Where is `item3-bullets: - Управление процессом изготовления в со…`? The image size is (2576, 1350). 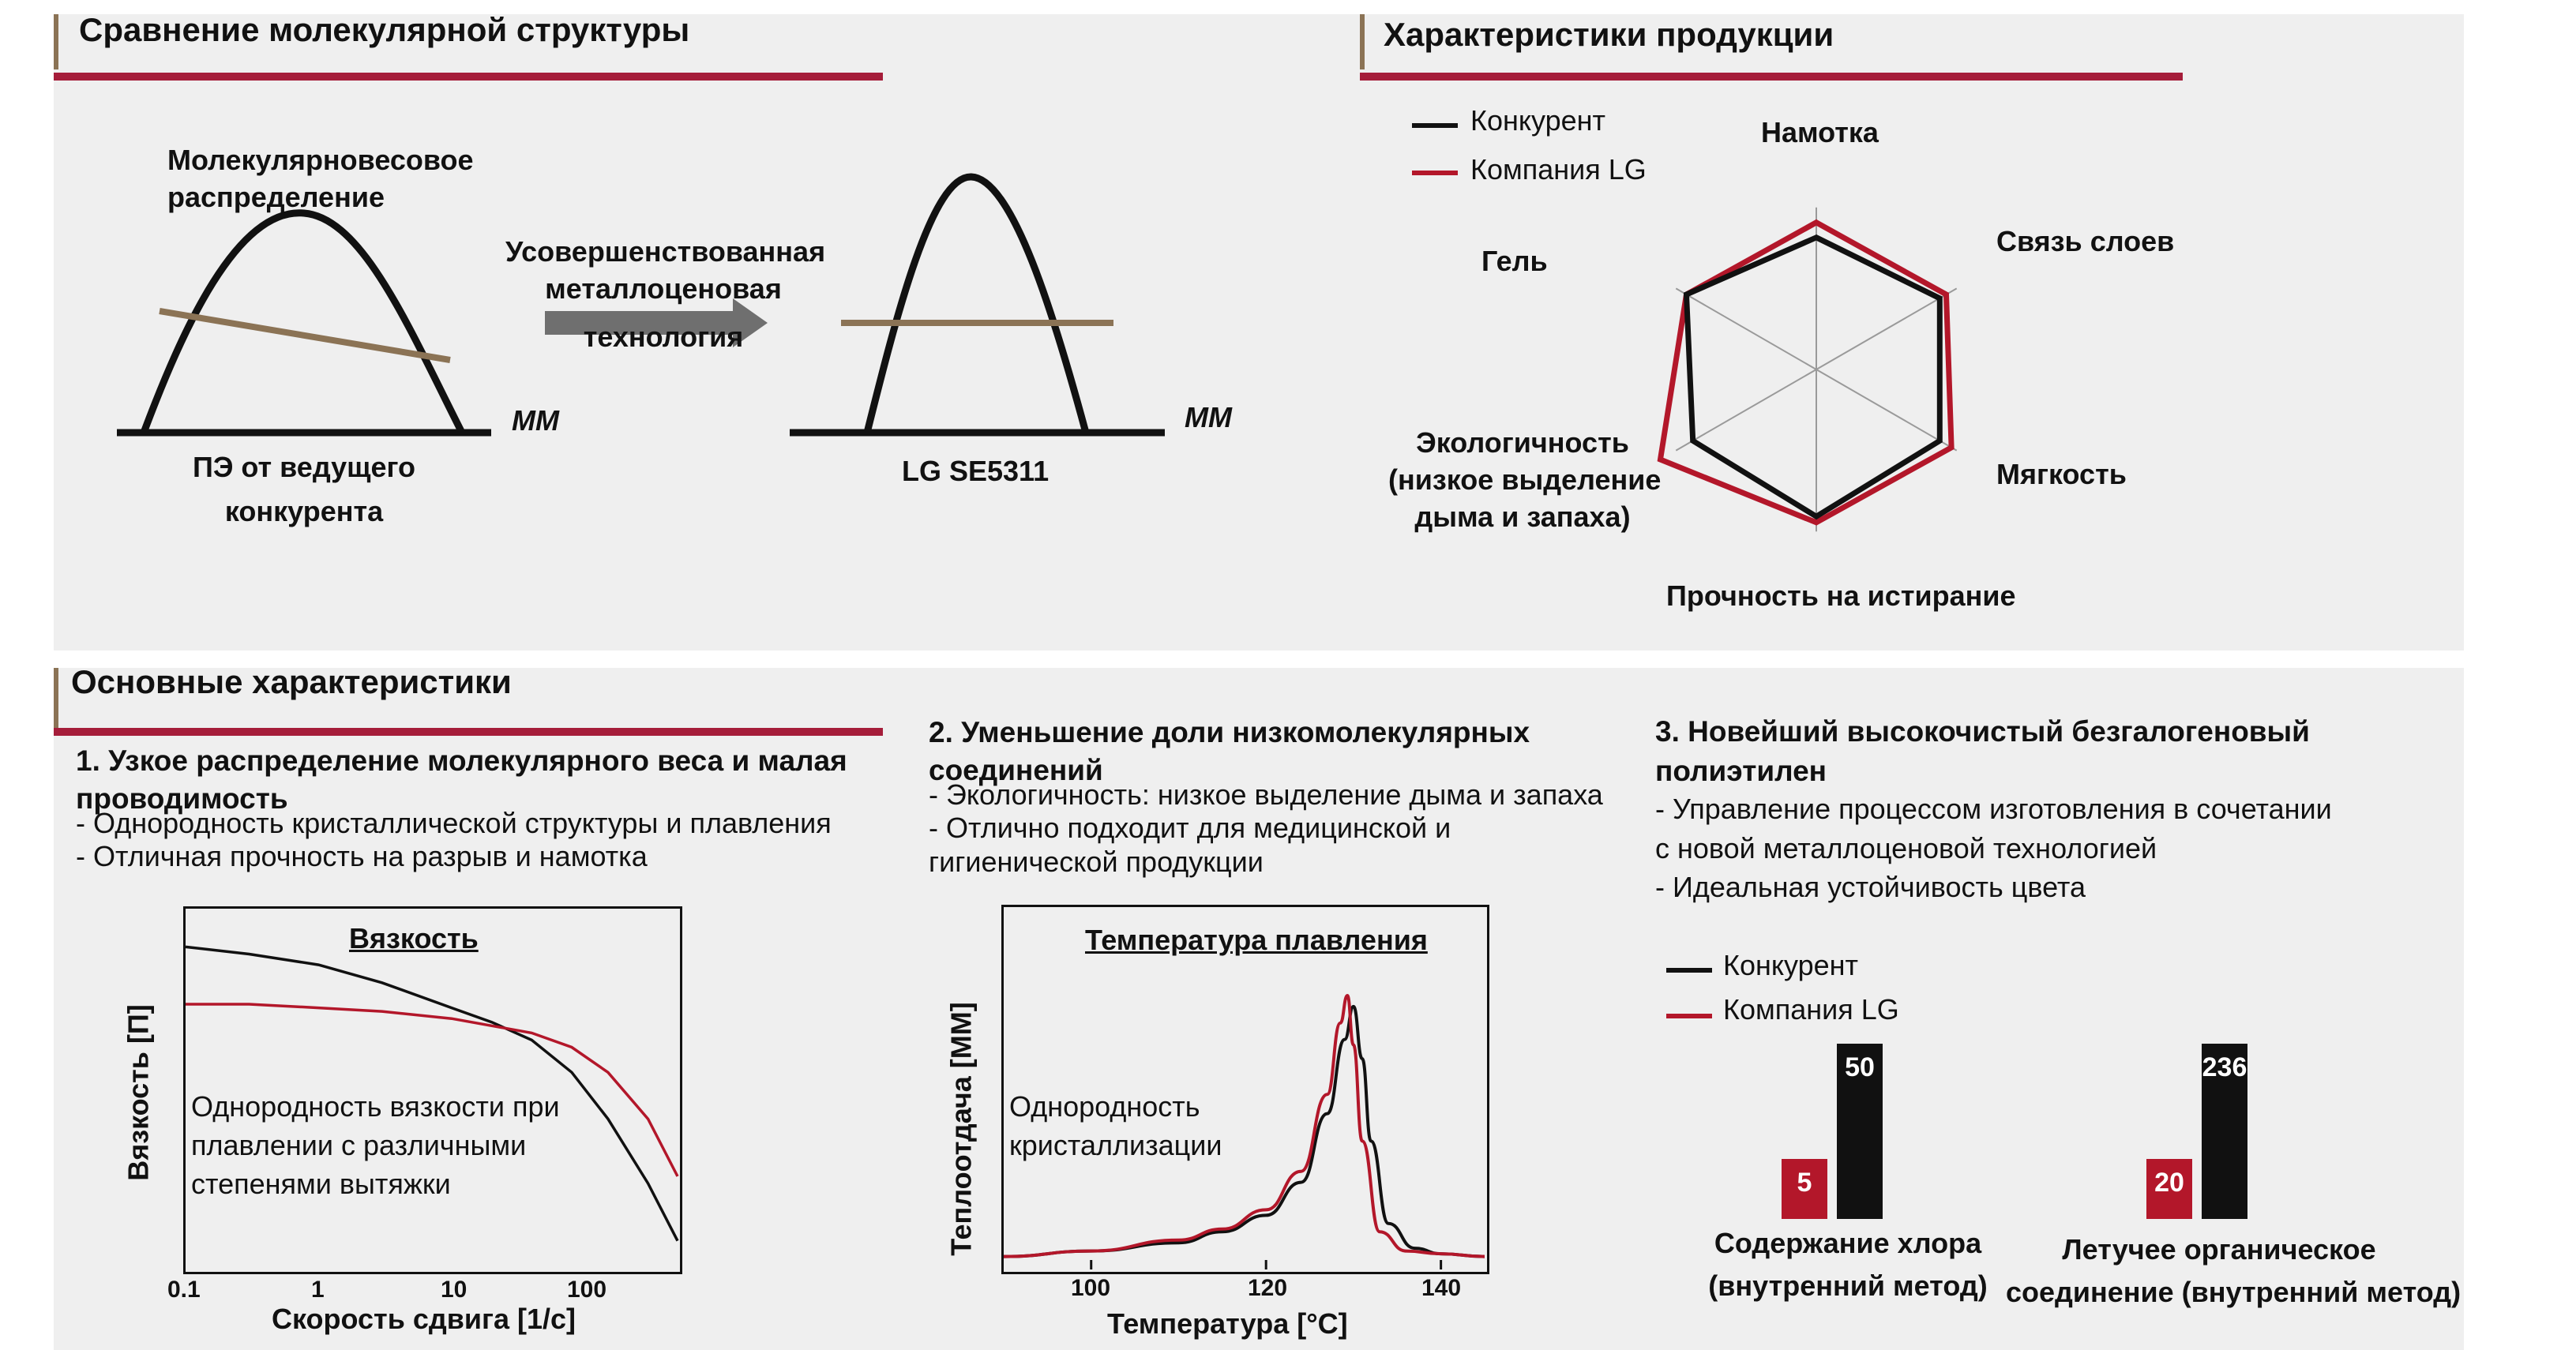 item3-bullets: - Управление процессом изготовления в со… is located at coordinates (1993, 848).